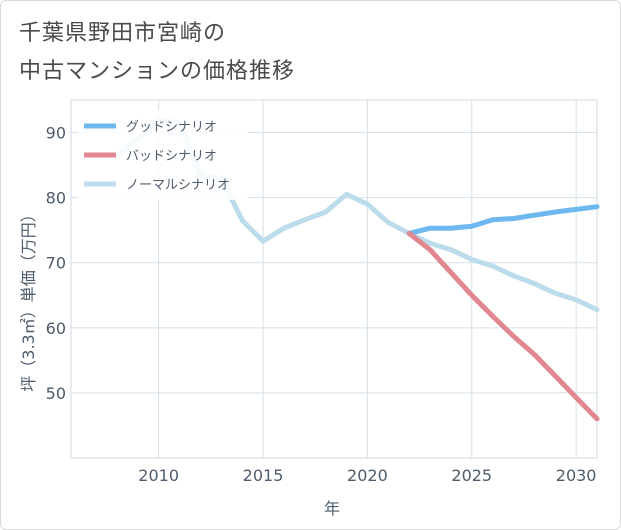 The height and width of the screenshot is (530, 621). Describe the element at coordinates (28, 298) in the screenshot. I see `y-axis-label: 坪（3.3㎡）単価（万円）` at that location.